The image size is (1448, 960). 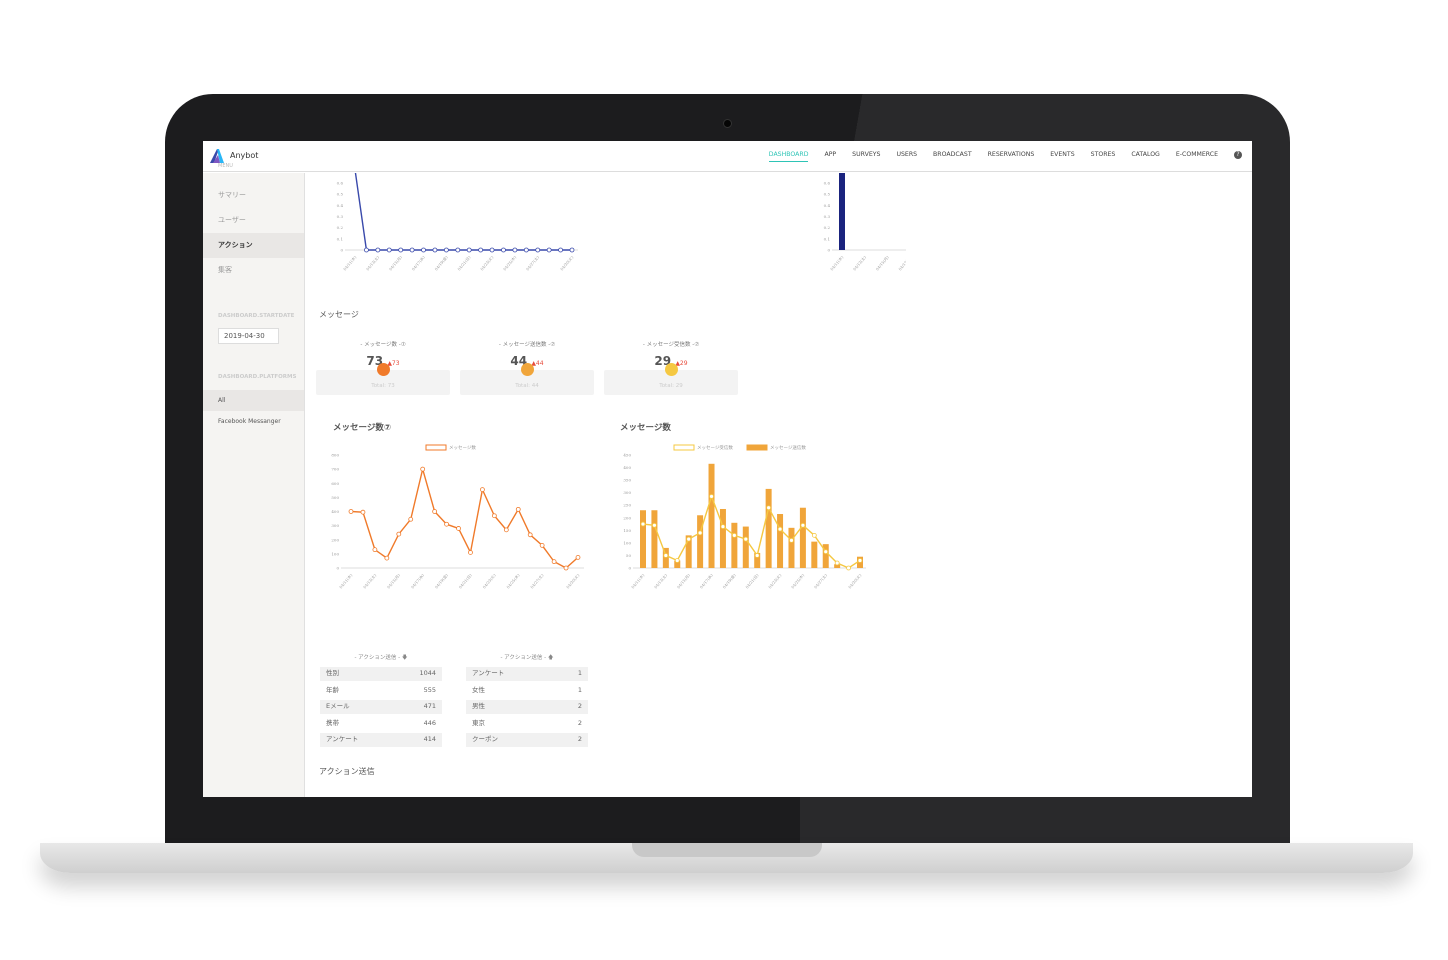 I want to click on metric-delta: ▲44, so click(x=537, y=363).